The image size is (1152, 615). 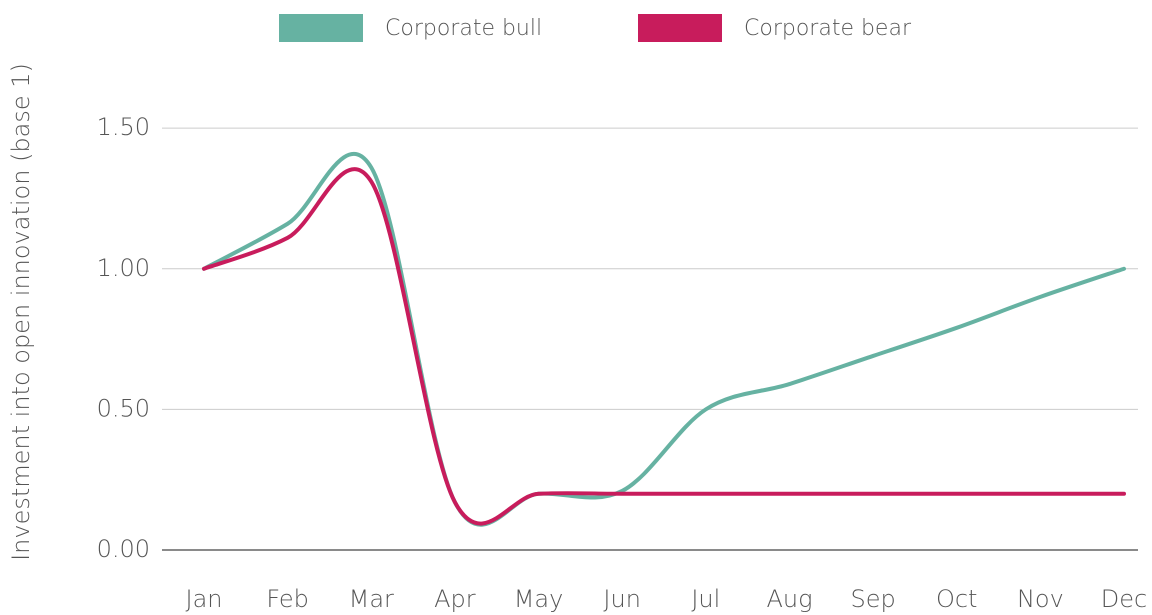 What do you see at coordinates (123, 127) in the screenshot?
I see `y-tick-label: 1.50` at bounding box center [123, 127].